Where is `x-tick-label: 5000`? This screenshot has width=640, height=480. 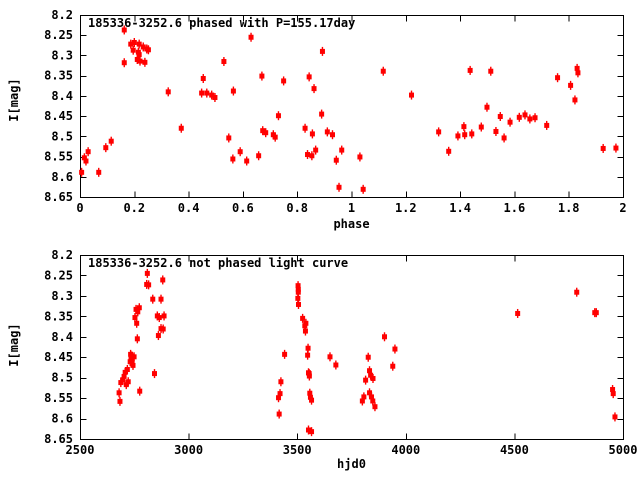 x-tick-label: 5000 is located at coordinates (623, 450).